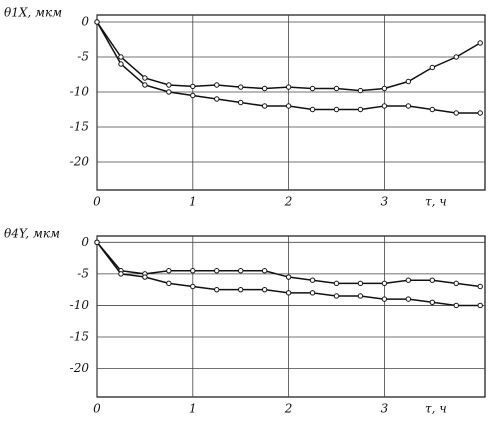 The image size is (499, 437). I want to click on y-axis-label: θ1X, мкм, so click(33, 13).